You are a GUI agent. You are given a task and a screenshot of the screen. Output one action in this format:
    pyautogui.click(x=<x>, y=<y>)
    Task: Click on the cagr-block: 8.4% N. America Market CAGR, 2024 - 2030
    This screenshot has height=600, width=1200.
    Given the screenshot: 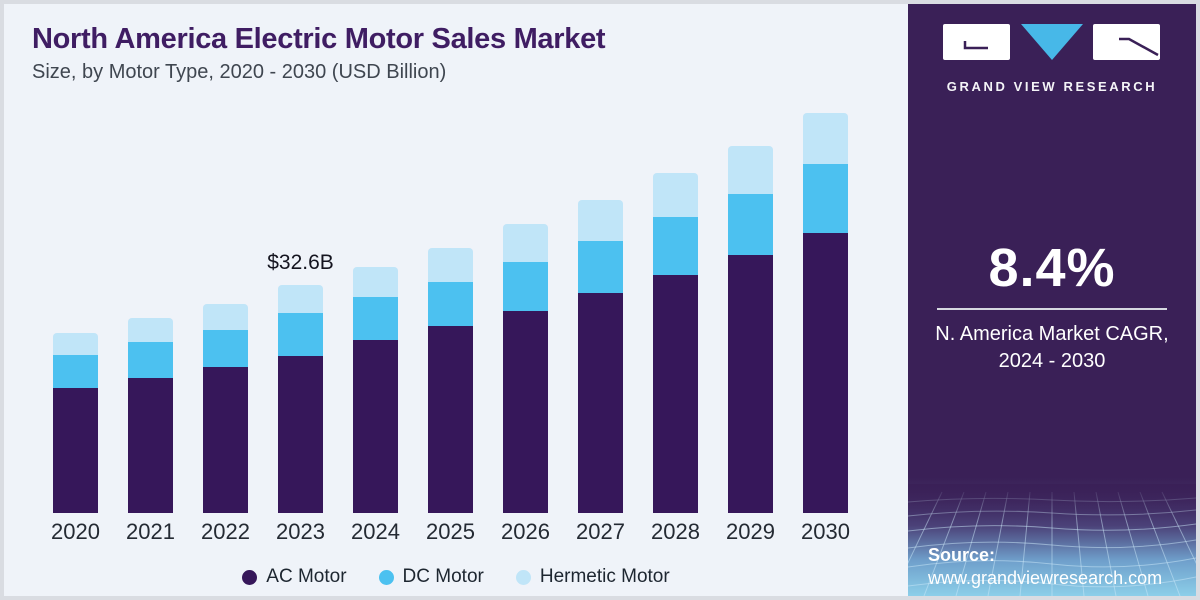 What is the action you would take?
    pyautogui.click(x=1052, y=308)
    